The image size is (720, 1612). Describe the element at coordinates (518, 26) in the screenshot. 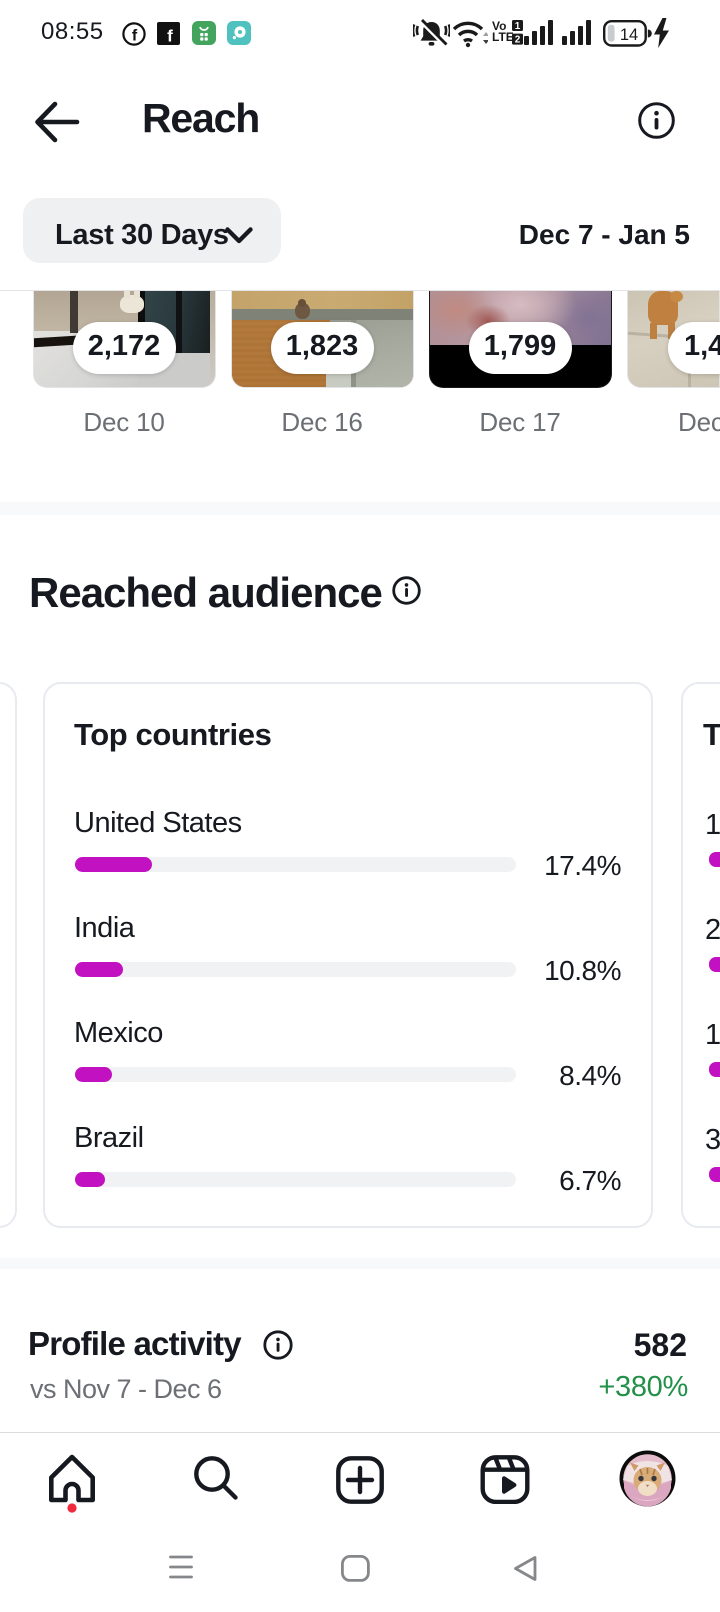

I see `svg-text: 1` at that location.